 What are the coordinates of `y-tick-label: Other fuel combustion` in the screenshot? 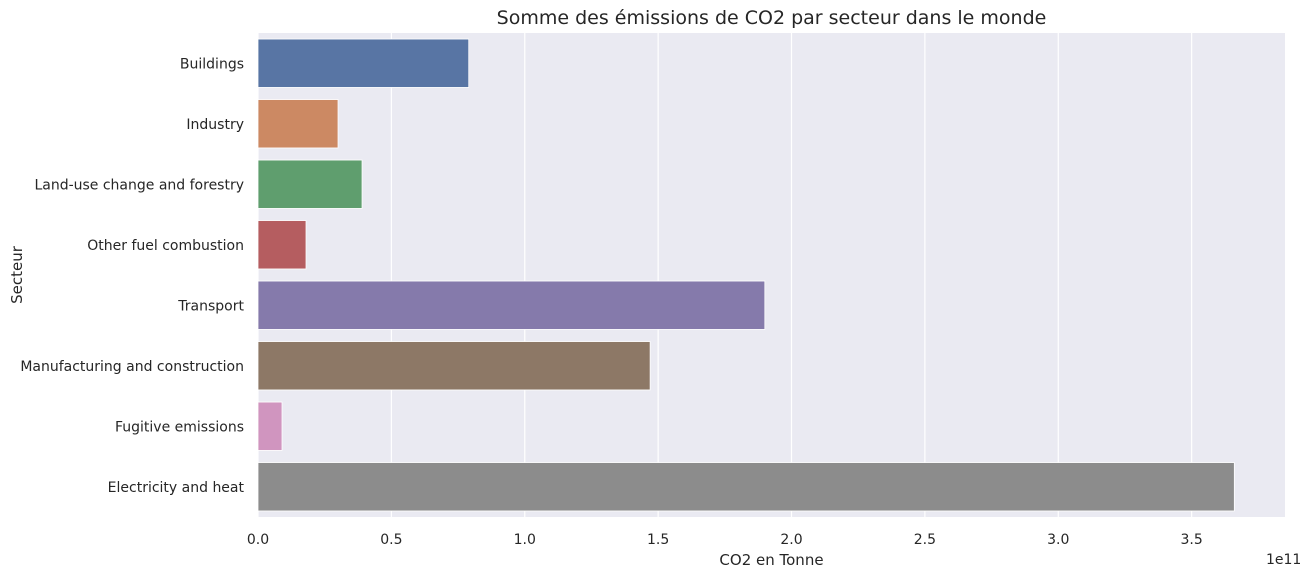 It's located at (165, 246).